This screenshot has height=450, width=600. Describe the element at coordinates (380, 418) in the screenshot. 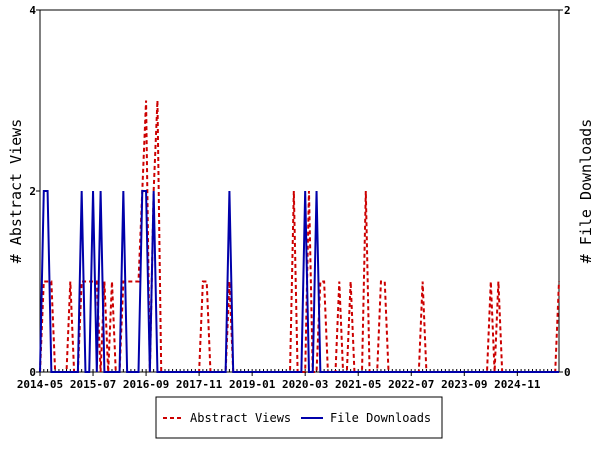

I see `legend-label-file-downloads: File Downloads` at that location.